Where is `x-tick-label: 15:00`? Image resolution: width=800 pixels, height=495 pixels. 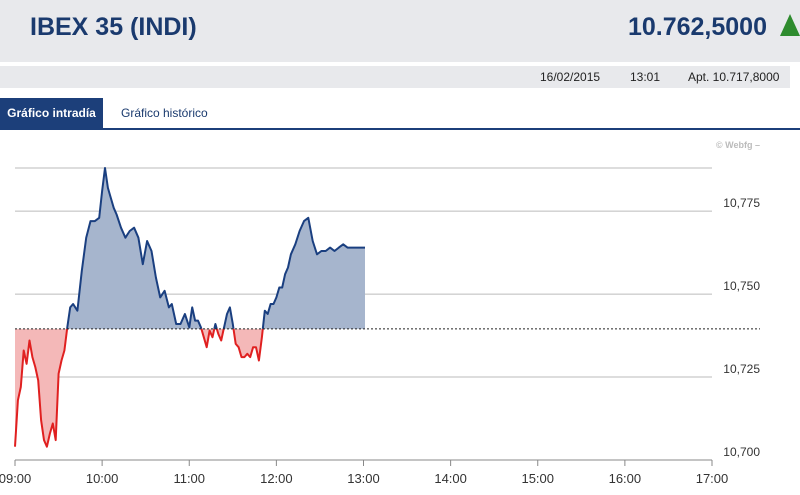 x-tick-label: 15:00 is located at coordinates (537, 478).